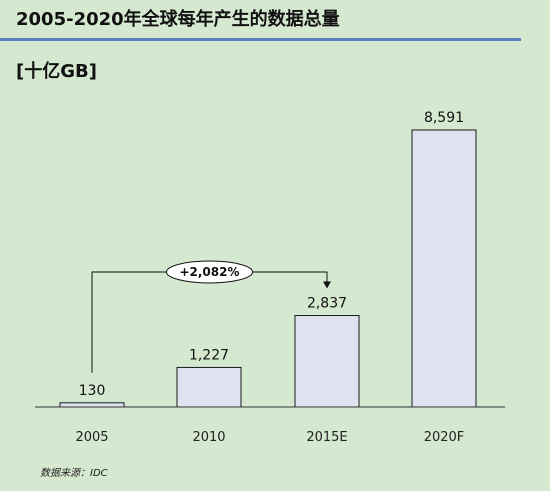 This screenshot has width=550, height=491. What do you see at coordinates (209, 355) in the screenshot?
I see `value-label-2010: 1,227` at bounding box center [209, 355].